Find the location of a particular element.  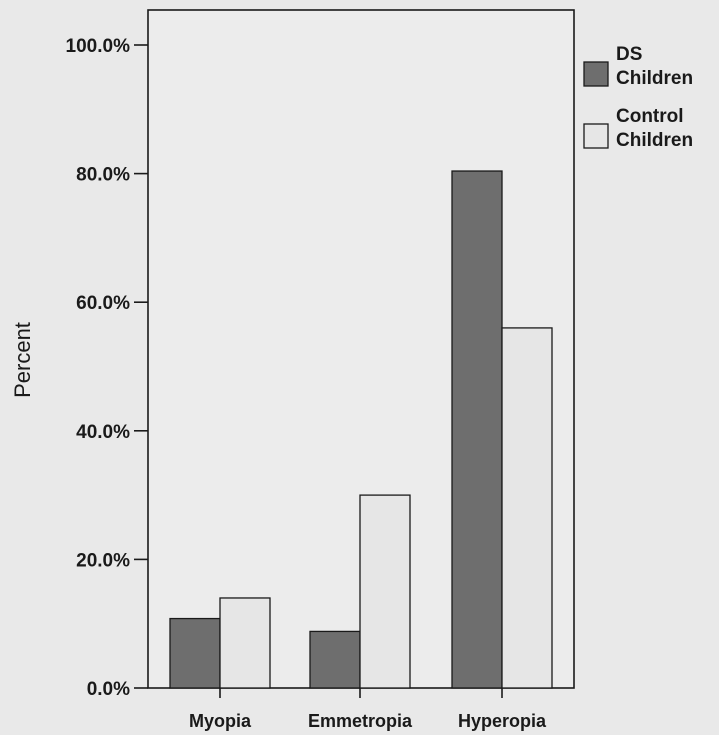

x-tick-label: Hyperopia is located at coordinates (502, 721).